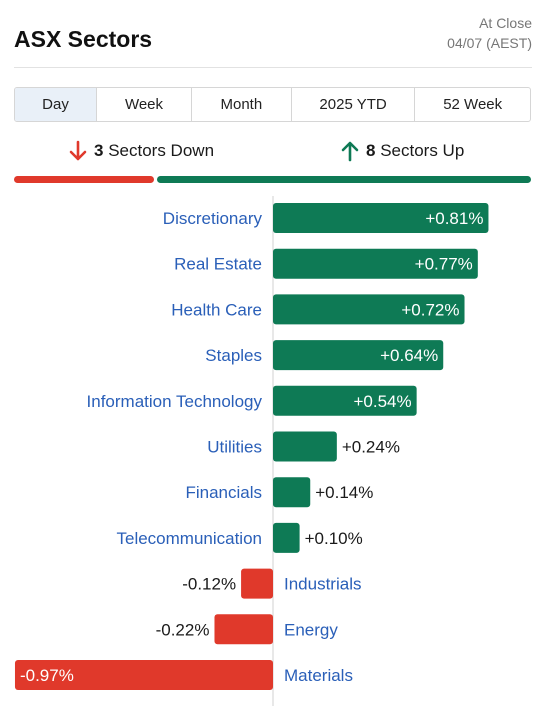 The width and height of the screenshot is (547, 709). I want to click on value-label: +0.24%, so click(371, 447).